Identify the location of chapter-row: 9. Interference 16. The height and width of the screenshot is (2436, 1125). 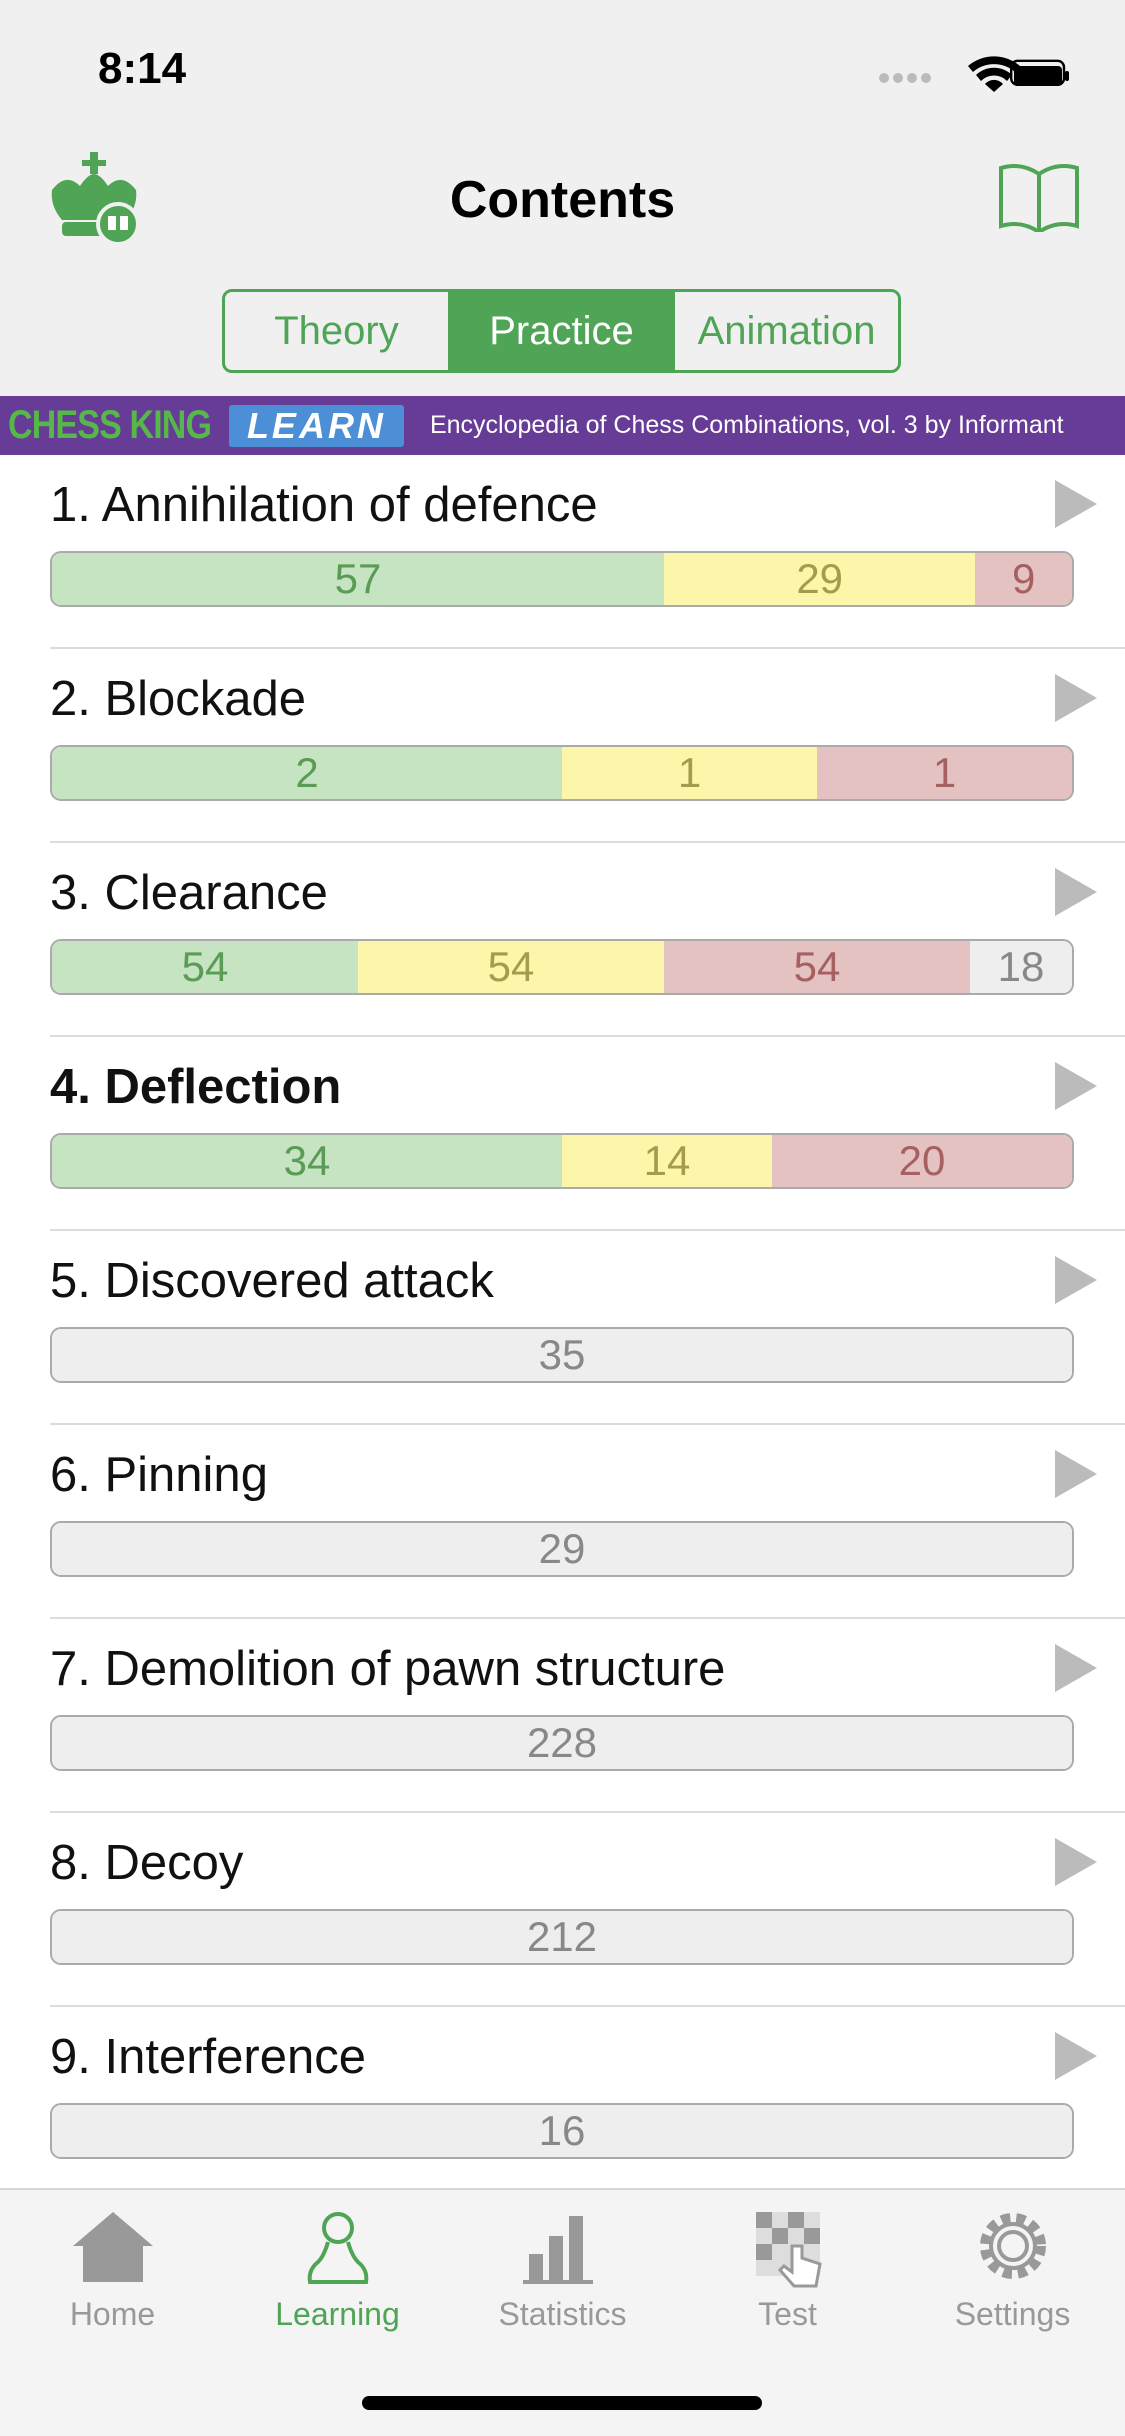
(587, 2097).